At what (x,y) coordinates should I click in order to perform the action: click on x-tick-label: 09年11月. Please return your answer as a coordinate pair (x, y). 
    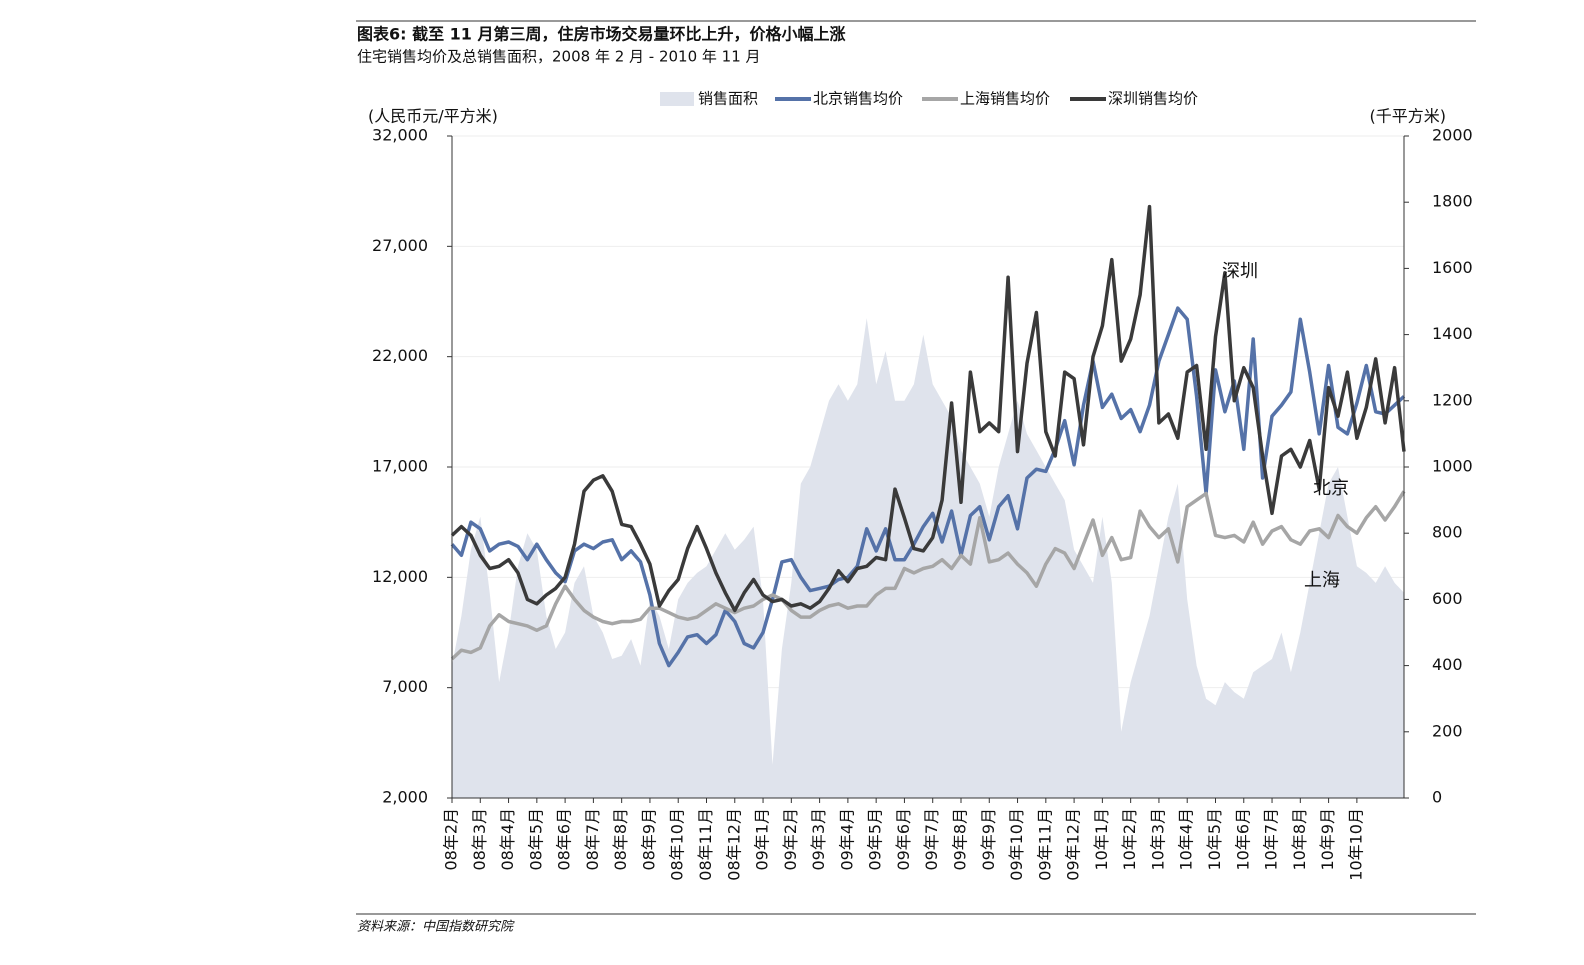
    Looking at the image, I should click on (1044, 844).